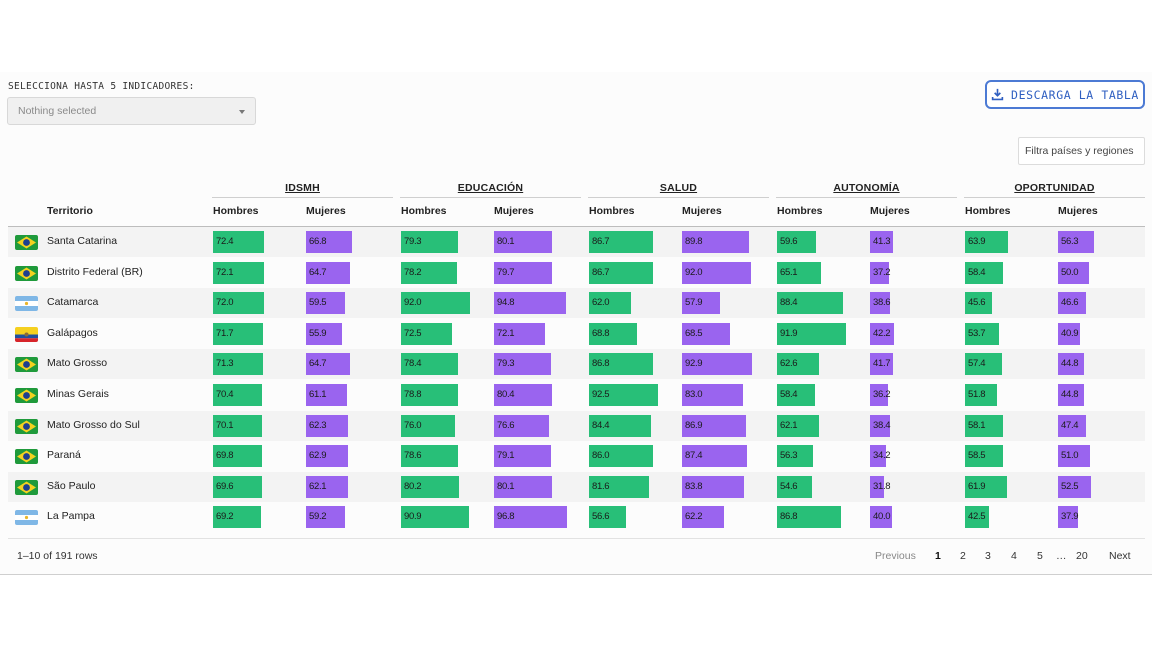  What do you see at coordinates (789, 303) in the screenshot?
I see `bar-value: 88.4` at bounding box center [789, 303].